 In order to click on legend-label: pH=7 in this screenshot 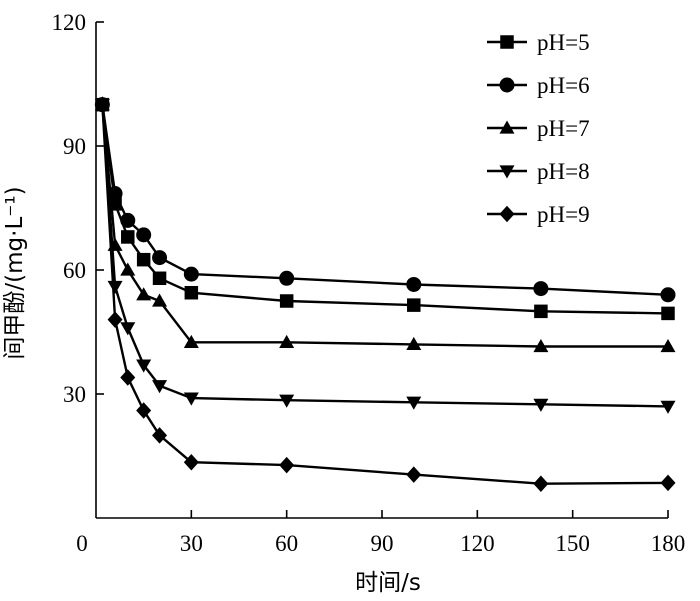, I will do `click(563, 128)`.